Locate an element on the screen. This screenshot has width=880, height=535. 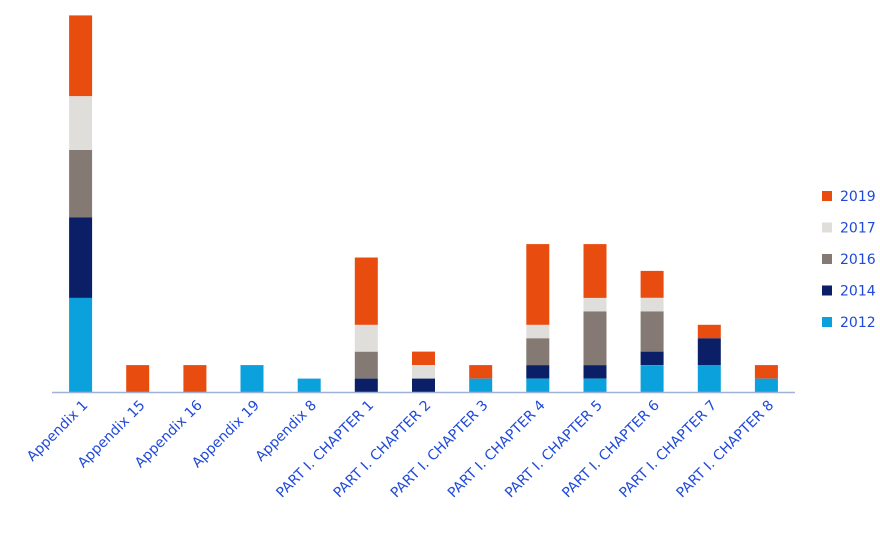
legend: 2019 2017 2016 2014 2012 is located at coordinates (849, 260).